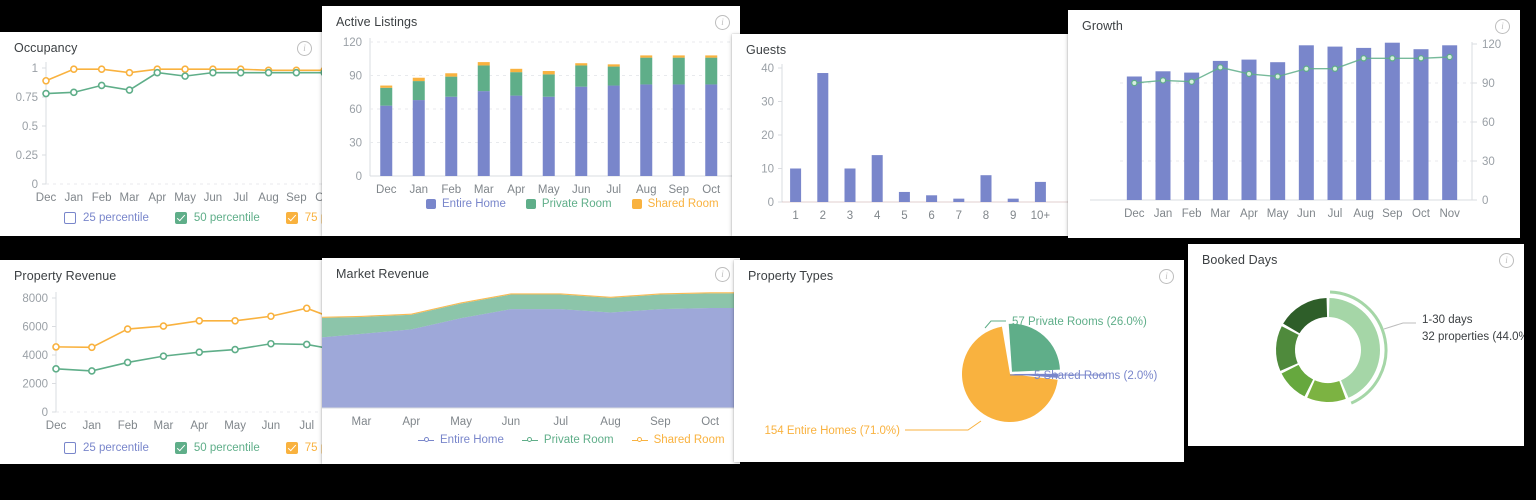 The height and width of the screenshot is (500, 1536). Describe the element at coordinates (466, 204) in the screenshot. I see `legend-item: Entire Home` at that location.